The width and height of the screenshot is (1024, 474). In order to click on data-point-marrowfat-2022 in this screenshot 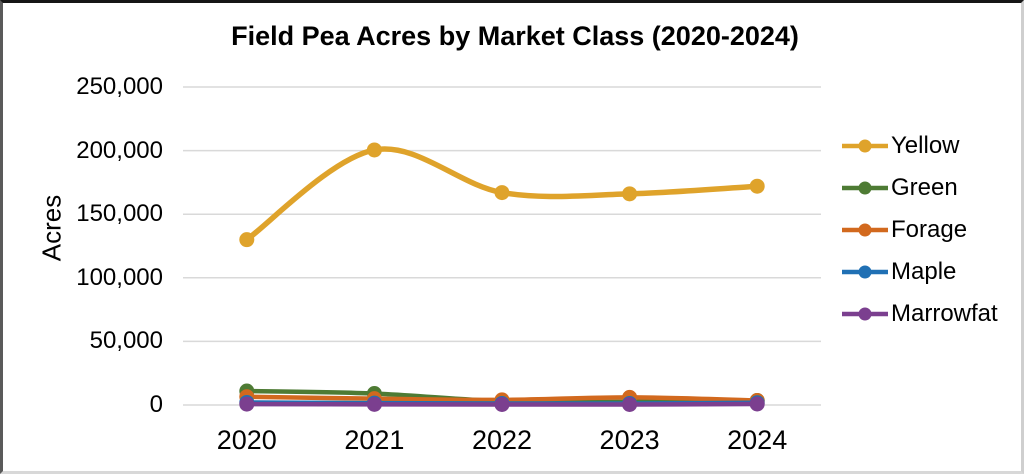, I will do `click(502, 404)`.